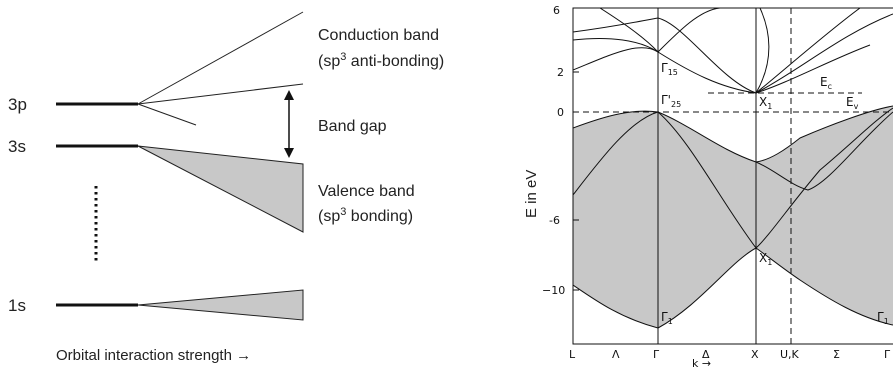 The height and width of the screenshot is (368, 893). I want to click on y-tick-6: 6, so click(556, 10).